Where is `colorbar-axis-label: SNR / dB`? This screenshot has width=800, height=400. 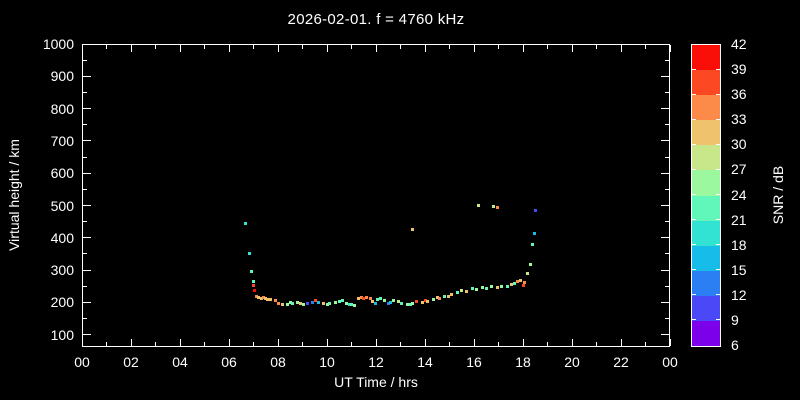
colorbar-axis-label: SNR / dB is located at coordinates (778, 195).